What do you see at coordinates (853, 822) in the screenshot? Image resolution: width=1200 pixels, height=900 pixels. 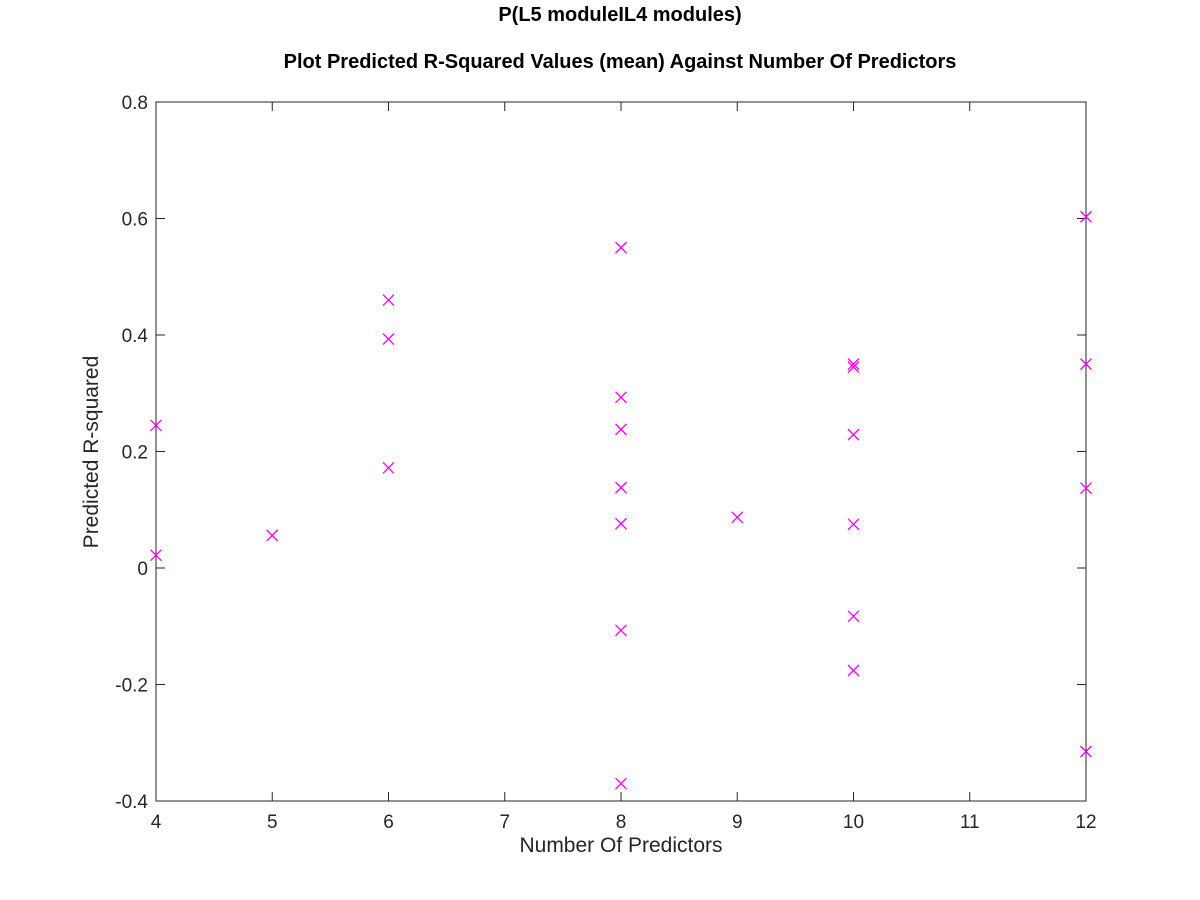 I see `x-tick-label: 10` at bounding box center [853, 822].